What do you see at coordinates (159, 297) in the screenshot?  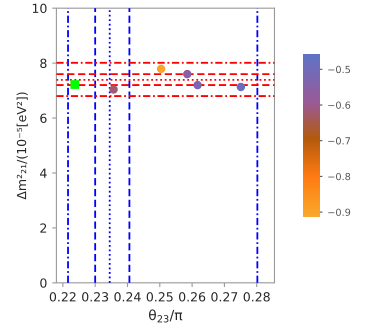 I see `x-tick-label: 0.25` at bounding box center [159, 297].